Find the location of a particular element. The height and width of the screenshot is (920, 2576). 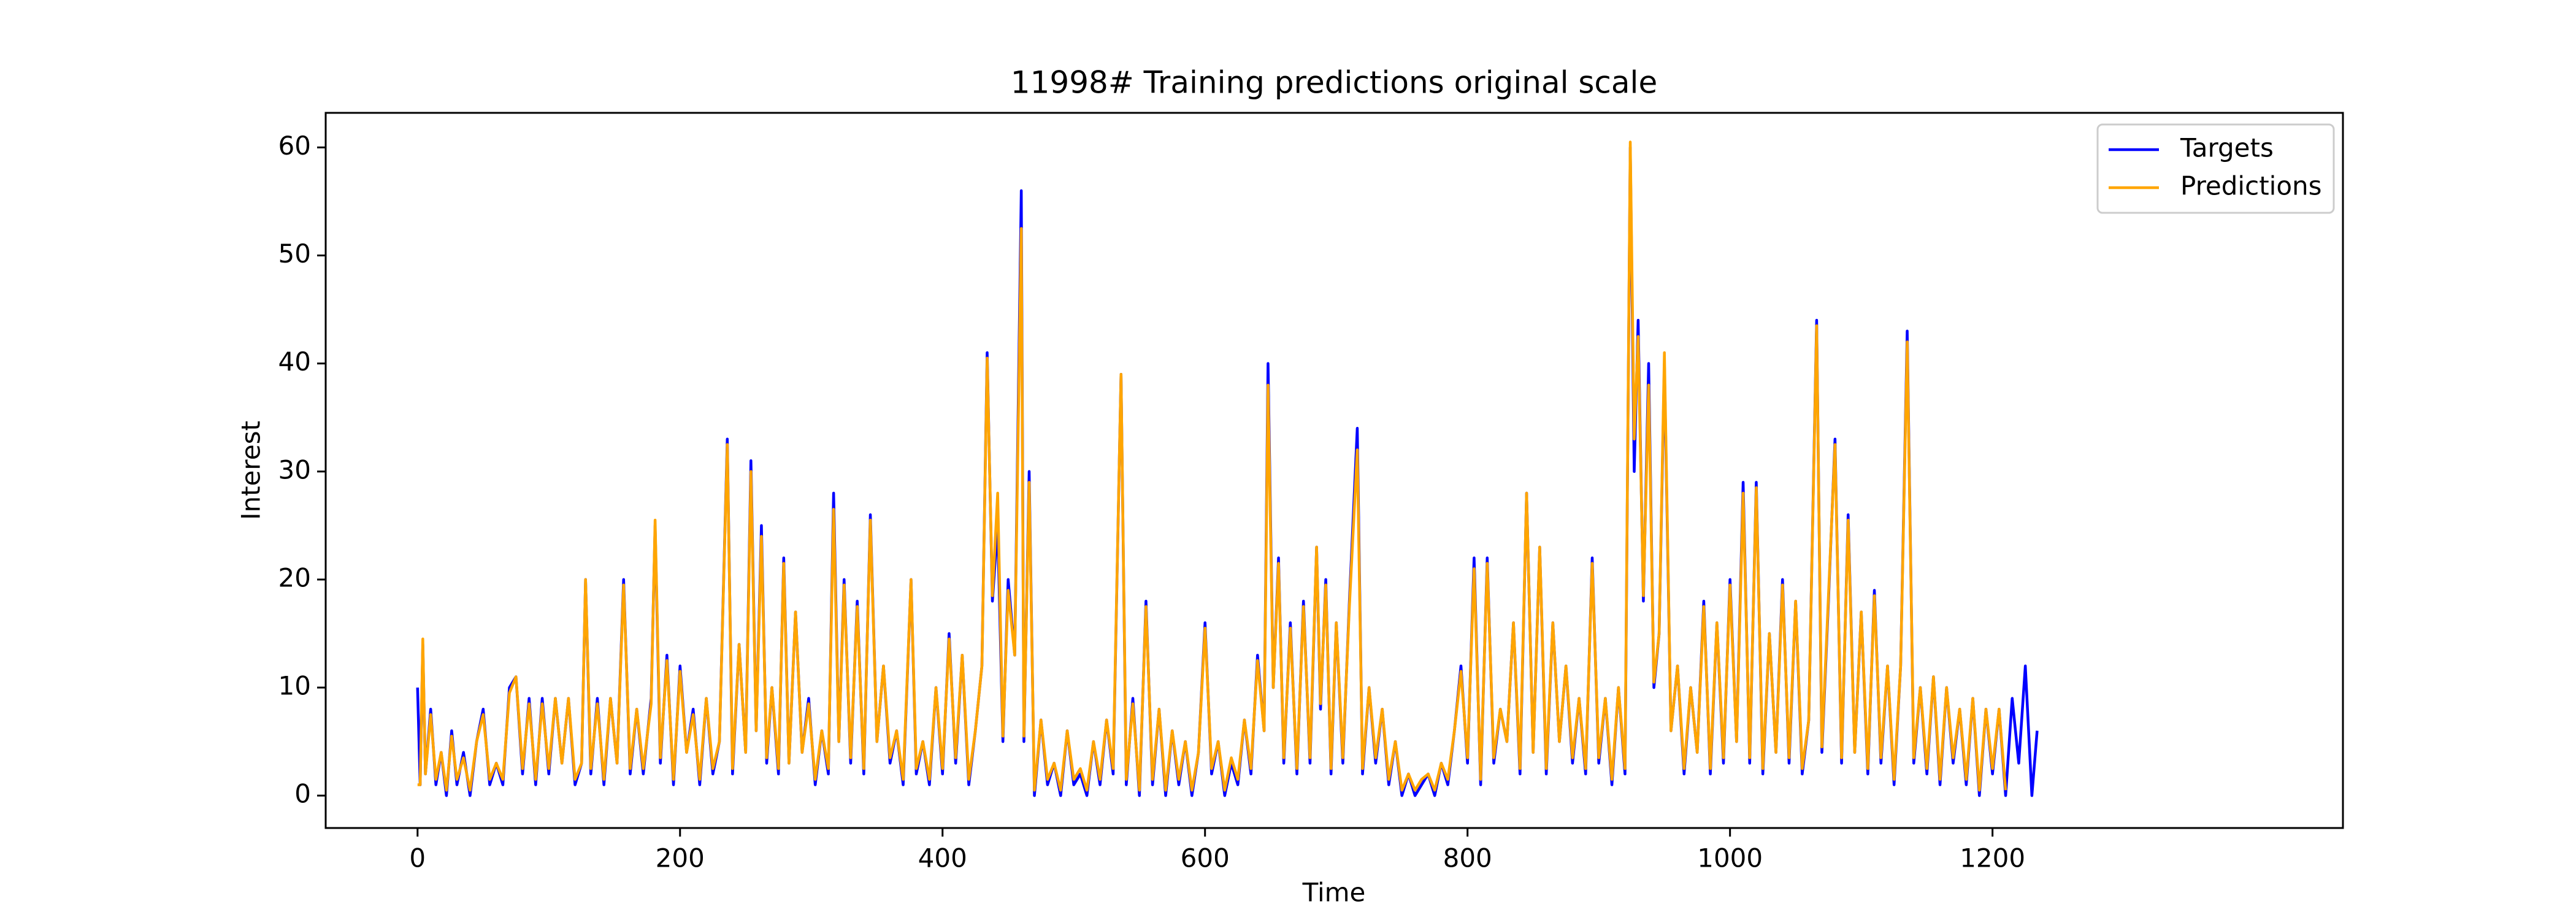

y-tick-label: 40 is located at coordinates (294, 362).